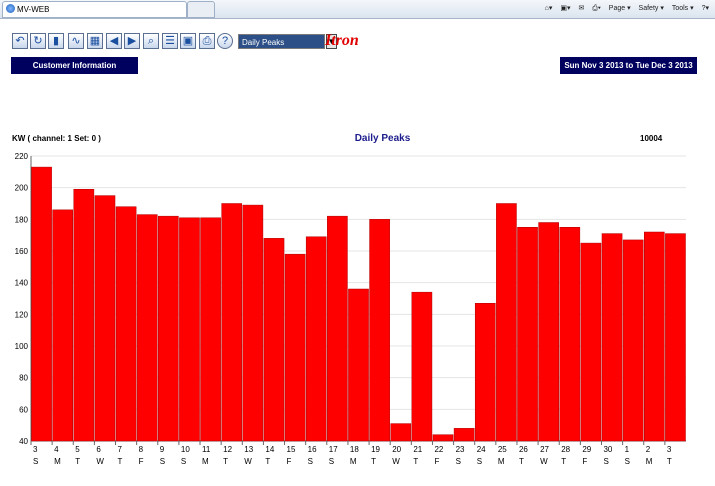  I want to click on x-tick-label: 4, so click(56, 449).